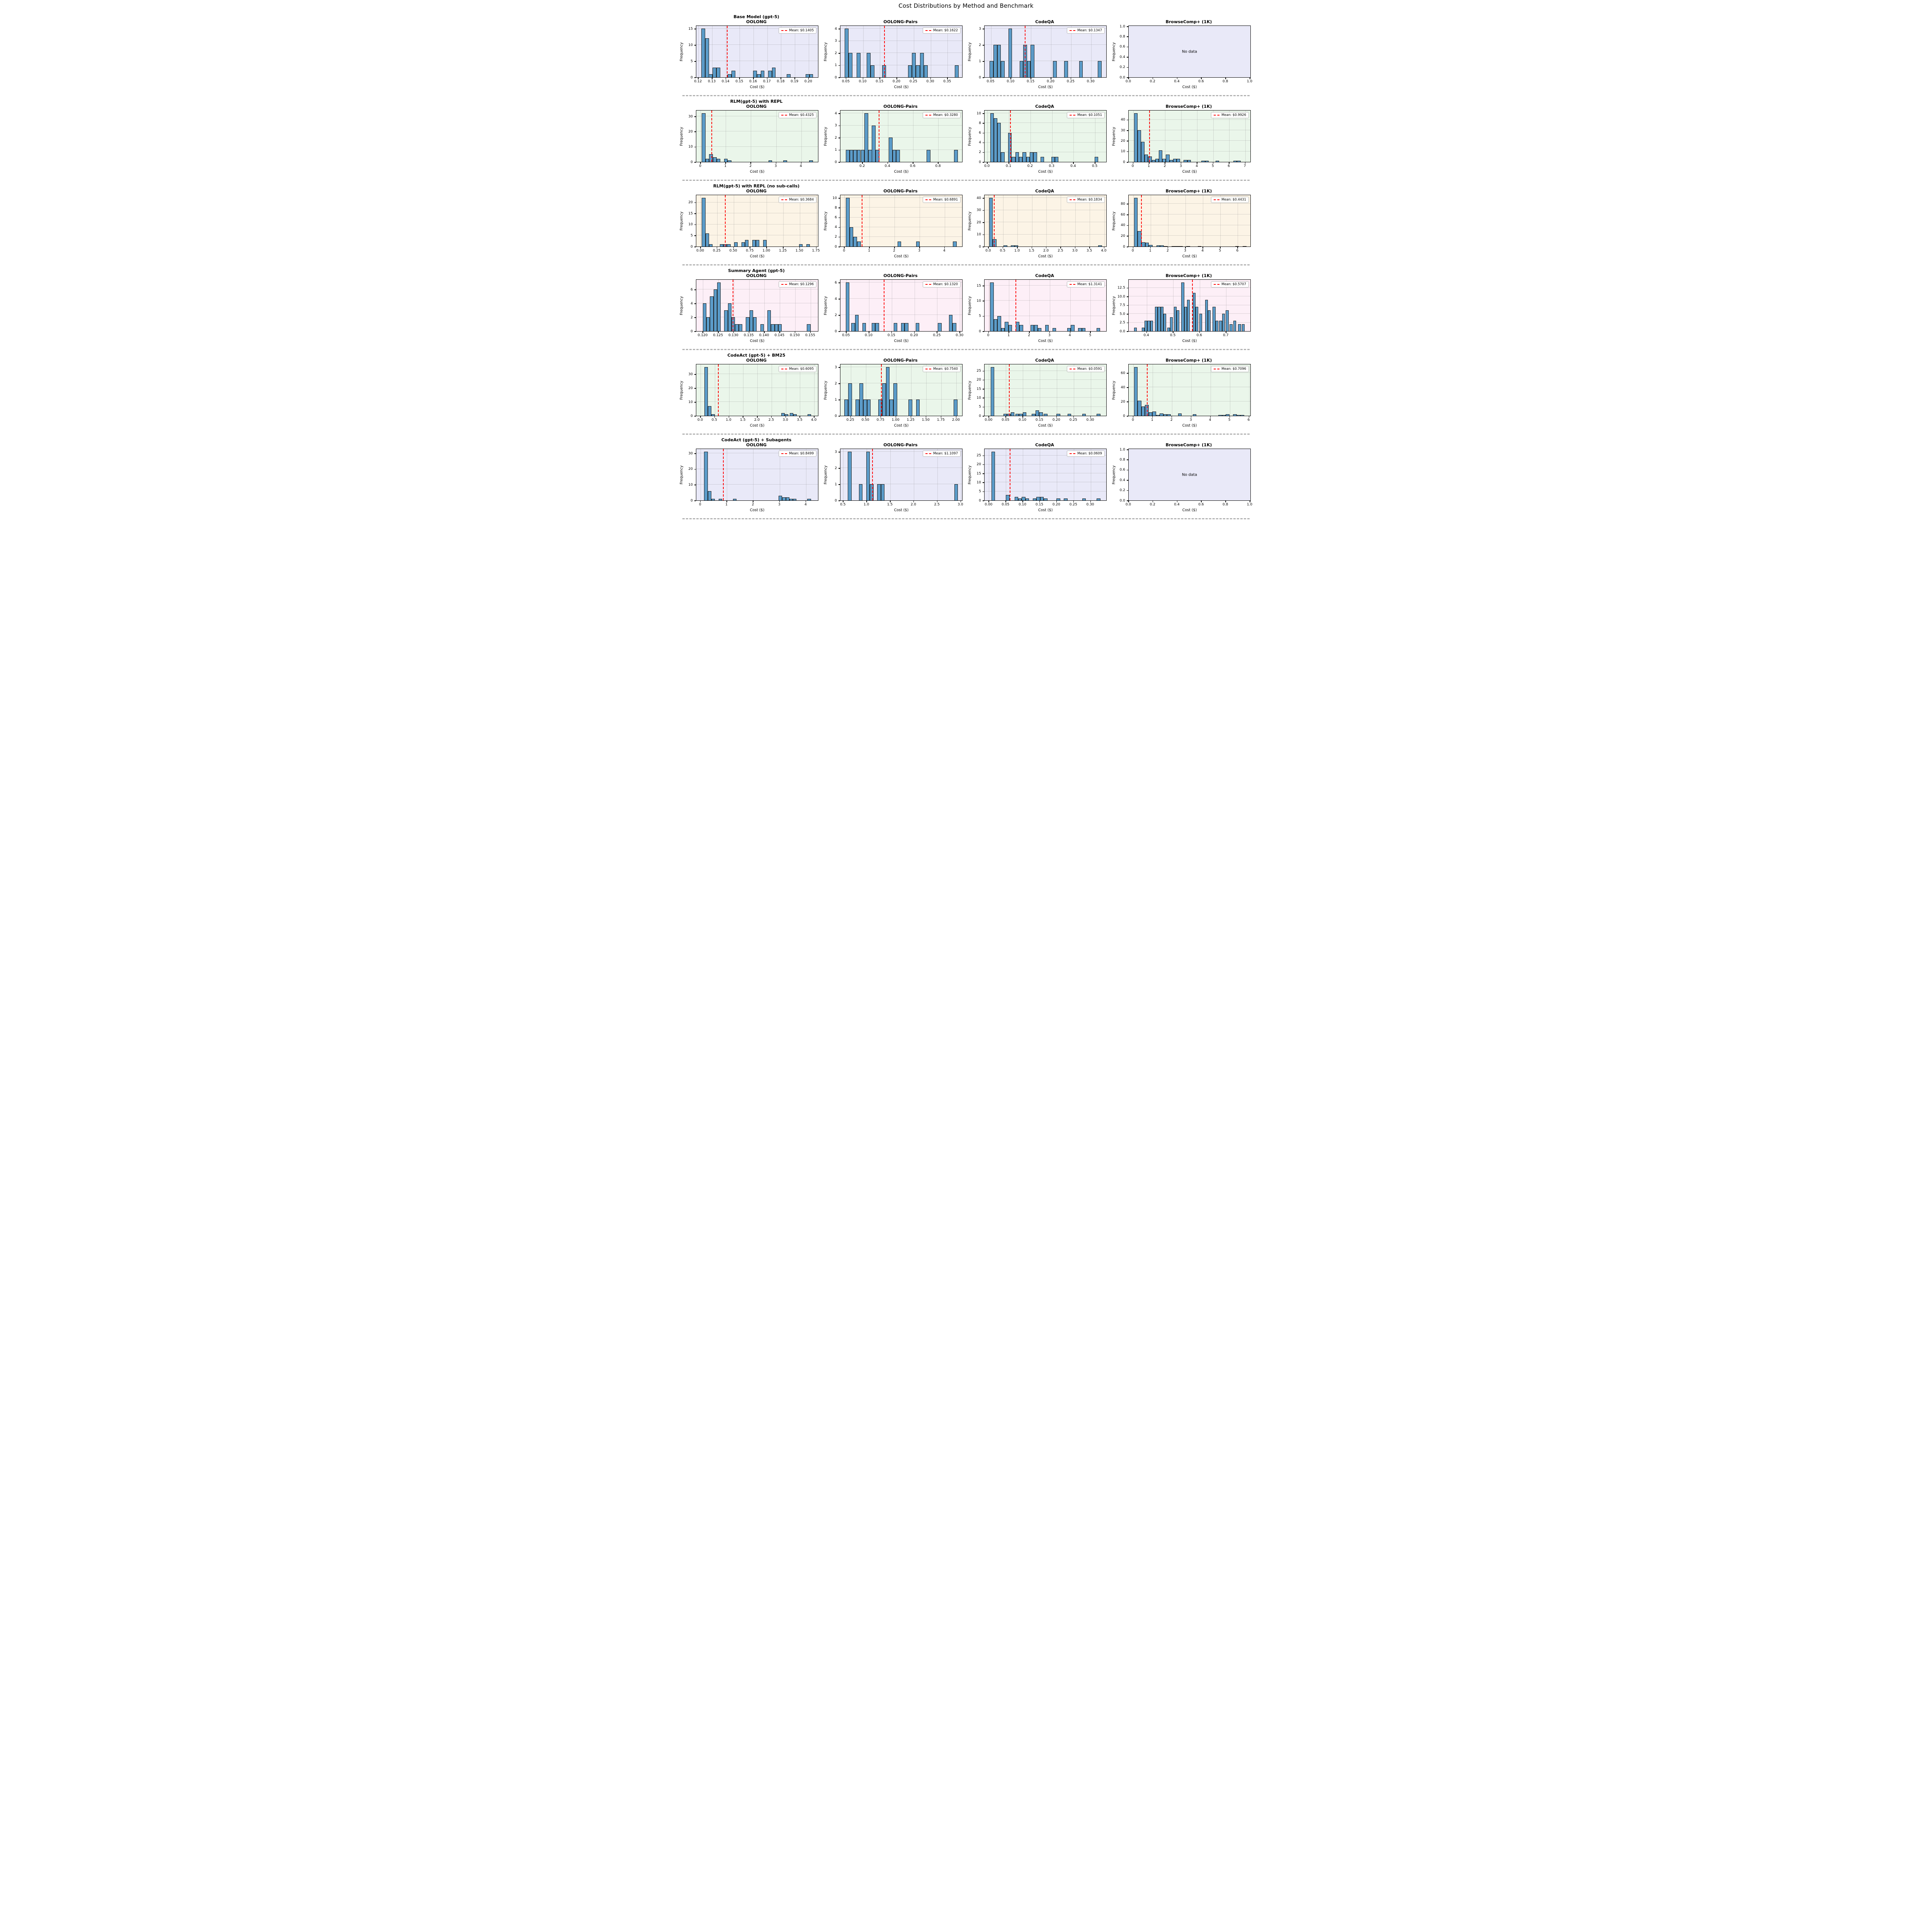 The height and width of the screenshot is (1932, 1932). I want to click on legend-dash-icon, so click(1073, 116).